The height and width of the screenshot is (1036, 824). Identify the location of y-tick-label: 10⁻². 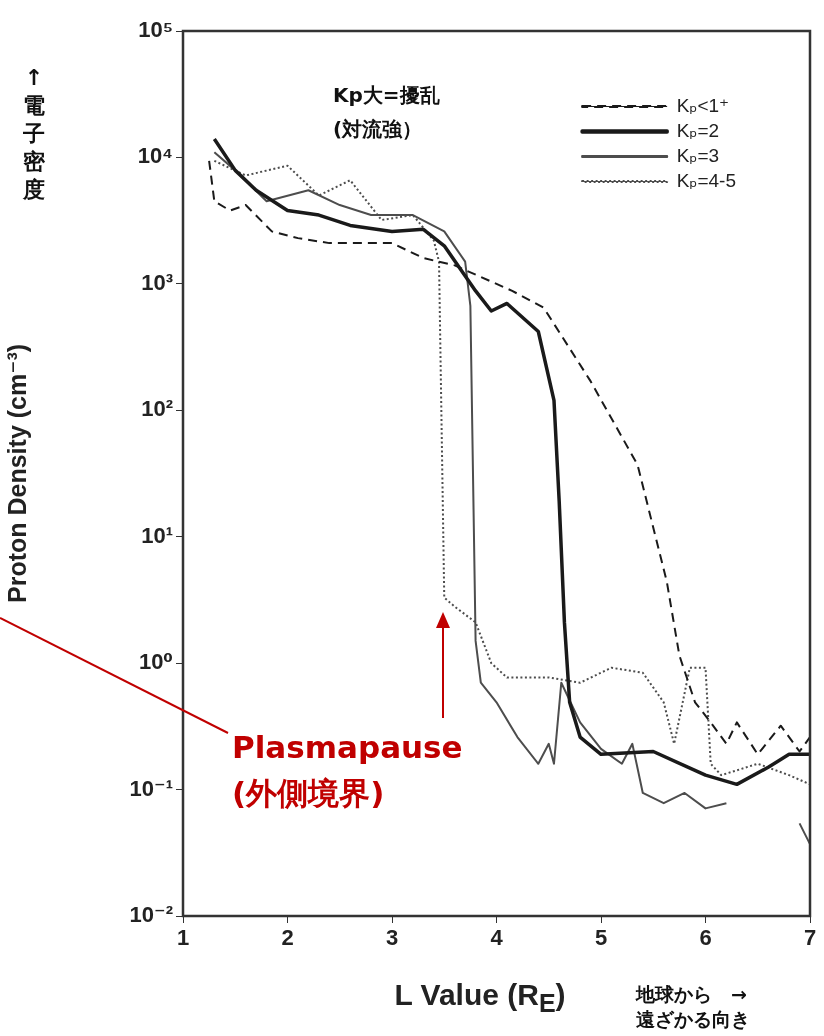
(151, 915).